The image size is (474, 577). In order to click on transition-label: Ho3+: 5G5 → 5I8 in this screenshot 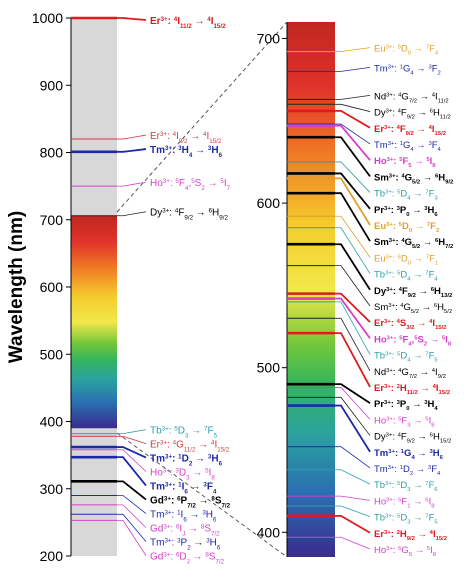, I will do `click(405, 551)`.